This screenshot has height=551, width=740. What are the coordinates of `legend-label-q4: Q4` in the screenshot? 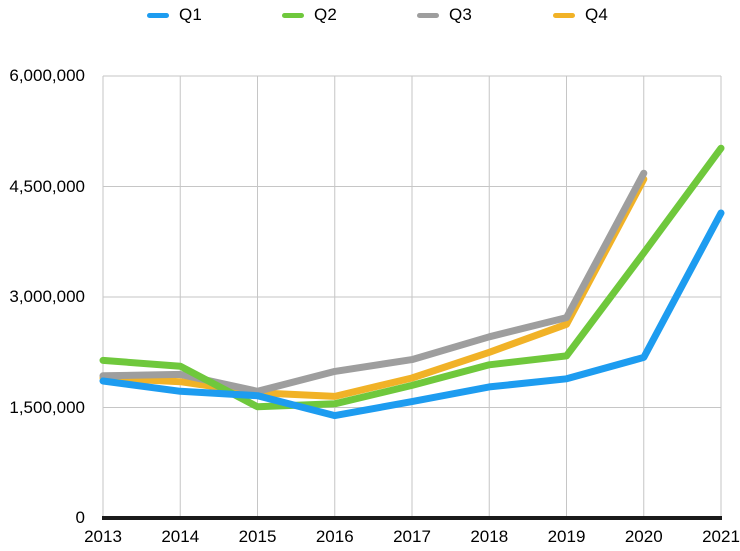 It's located at (597, 14).